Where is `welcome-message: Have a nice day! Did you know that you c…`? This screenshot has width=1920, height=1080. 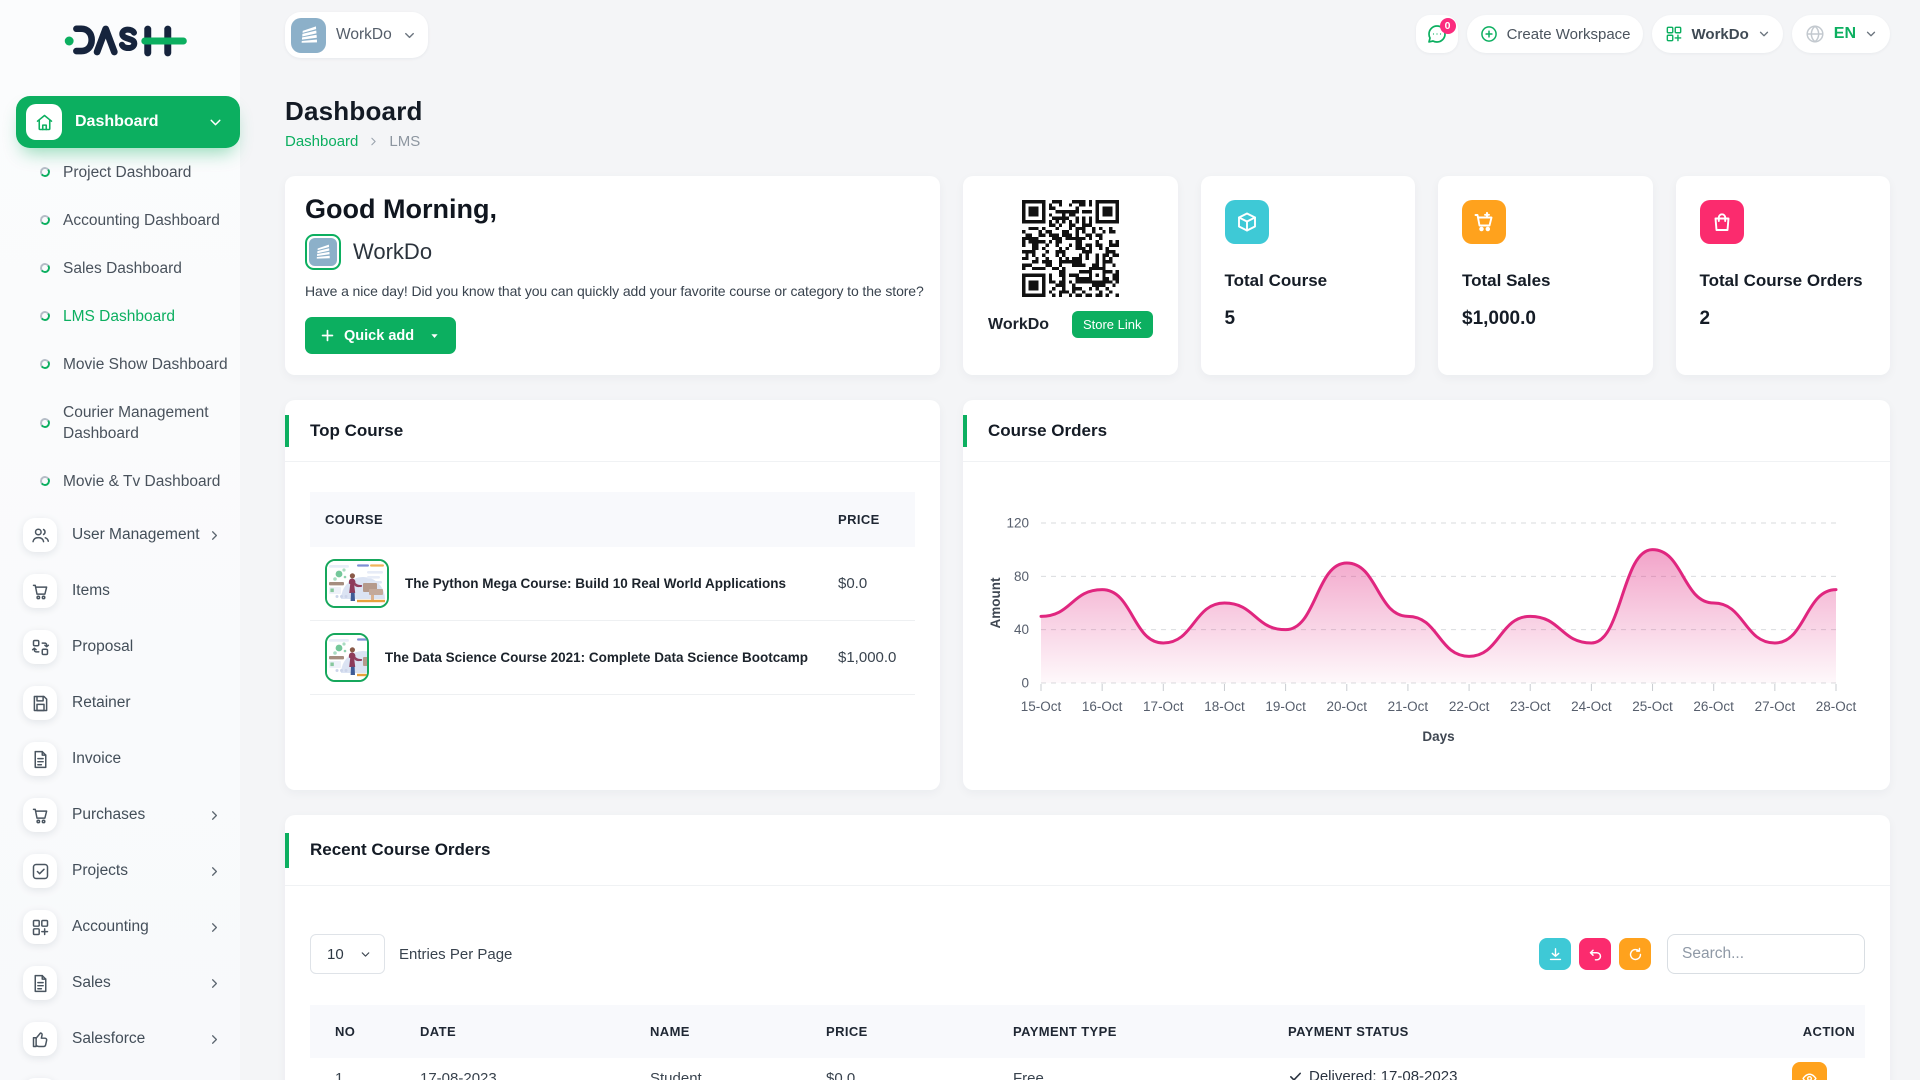
welcome-message: Have a nice day! Did you know that you c… is located at coordinates (614, 291).